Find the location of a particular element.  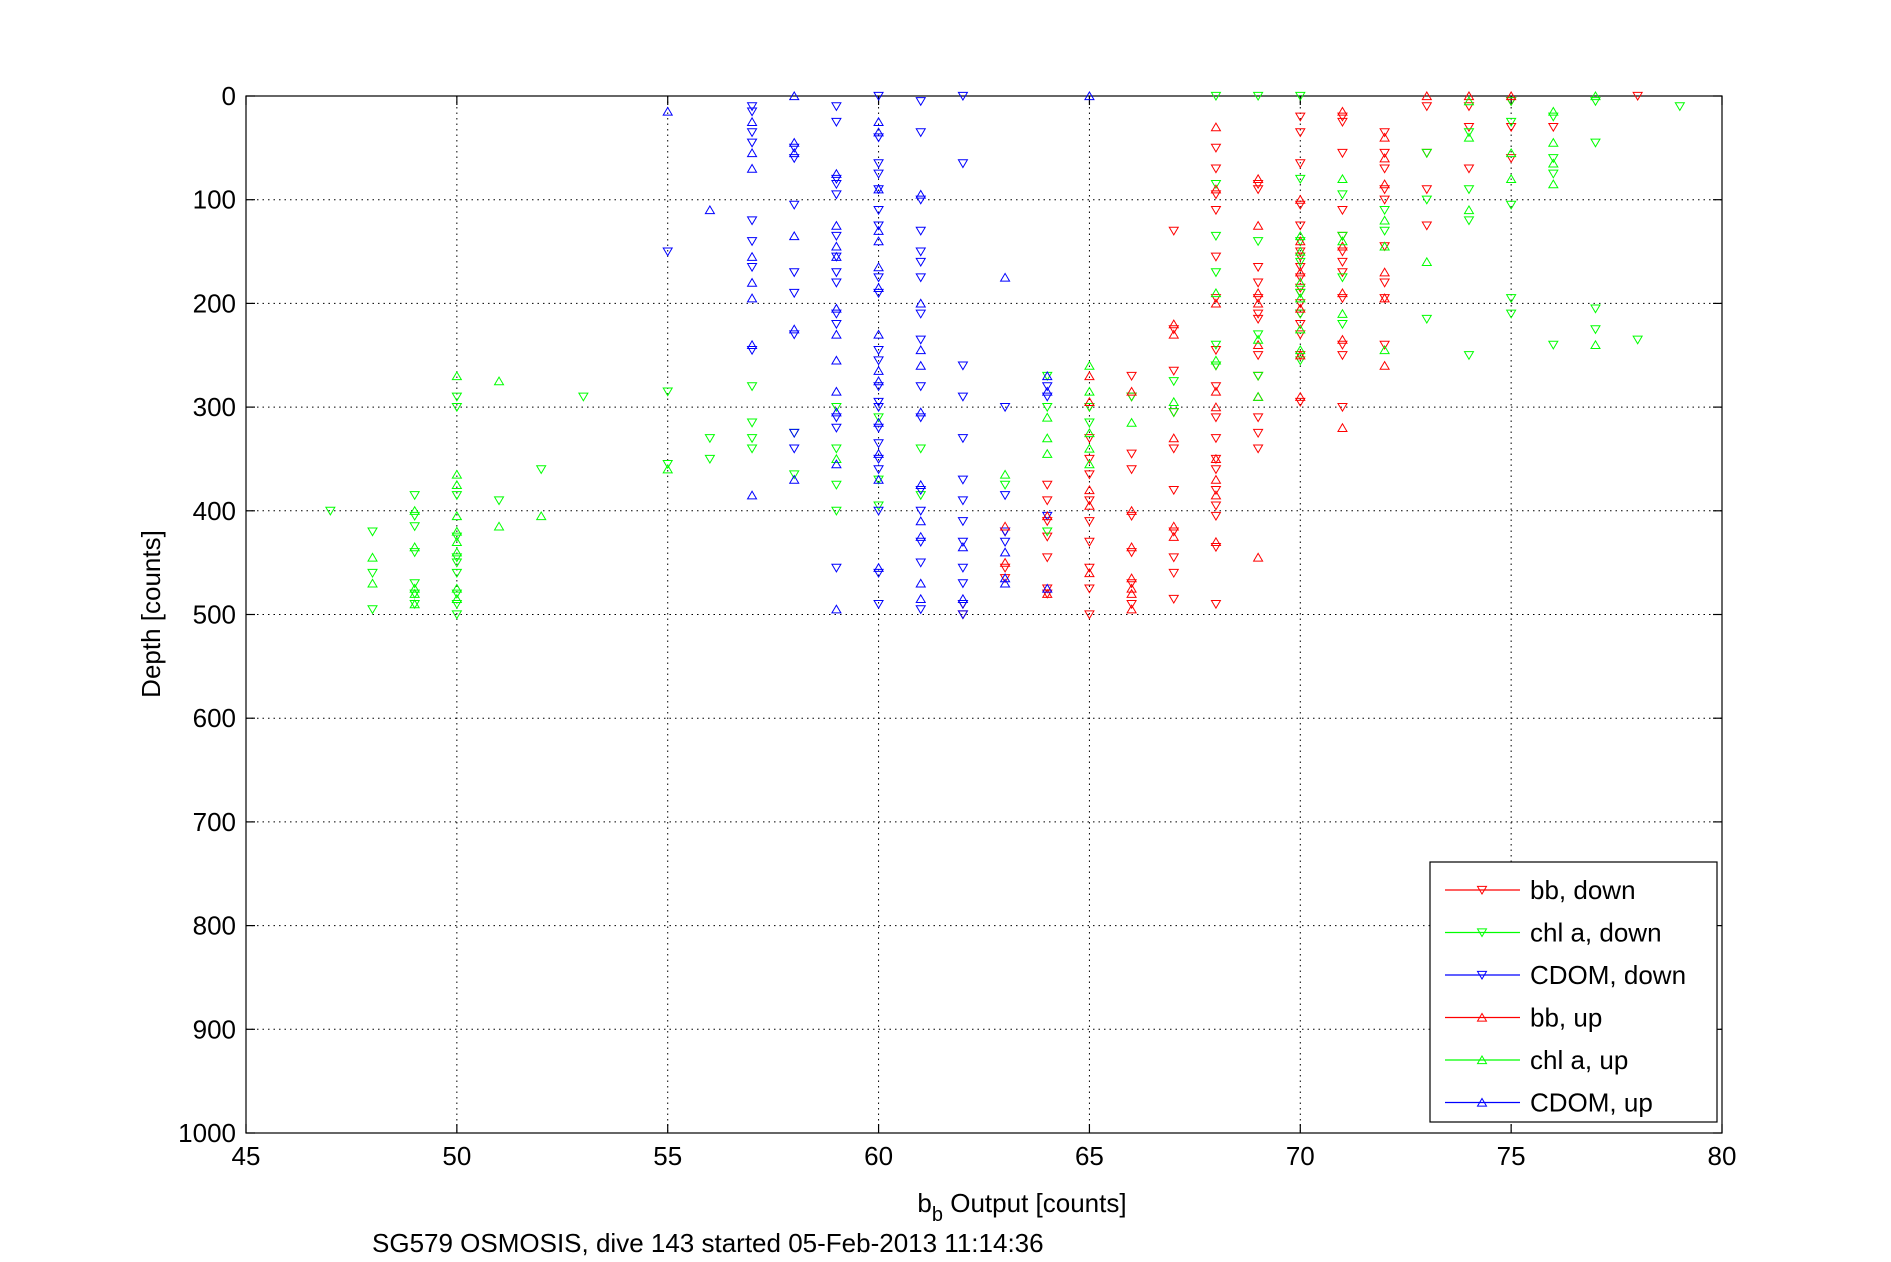

legend-label: chl a, up is located at coordinates (1579, 1060).